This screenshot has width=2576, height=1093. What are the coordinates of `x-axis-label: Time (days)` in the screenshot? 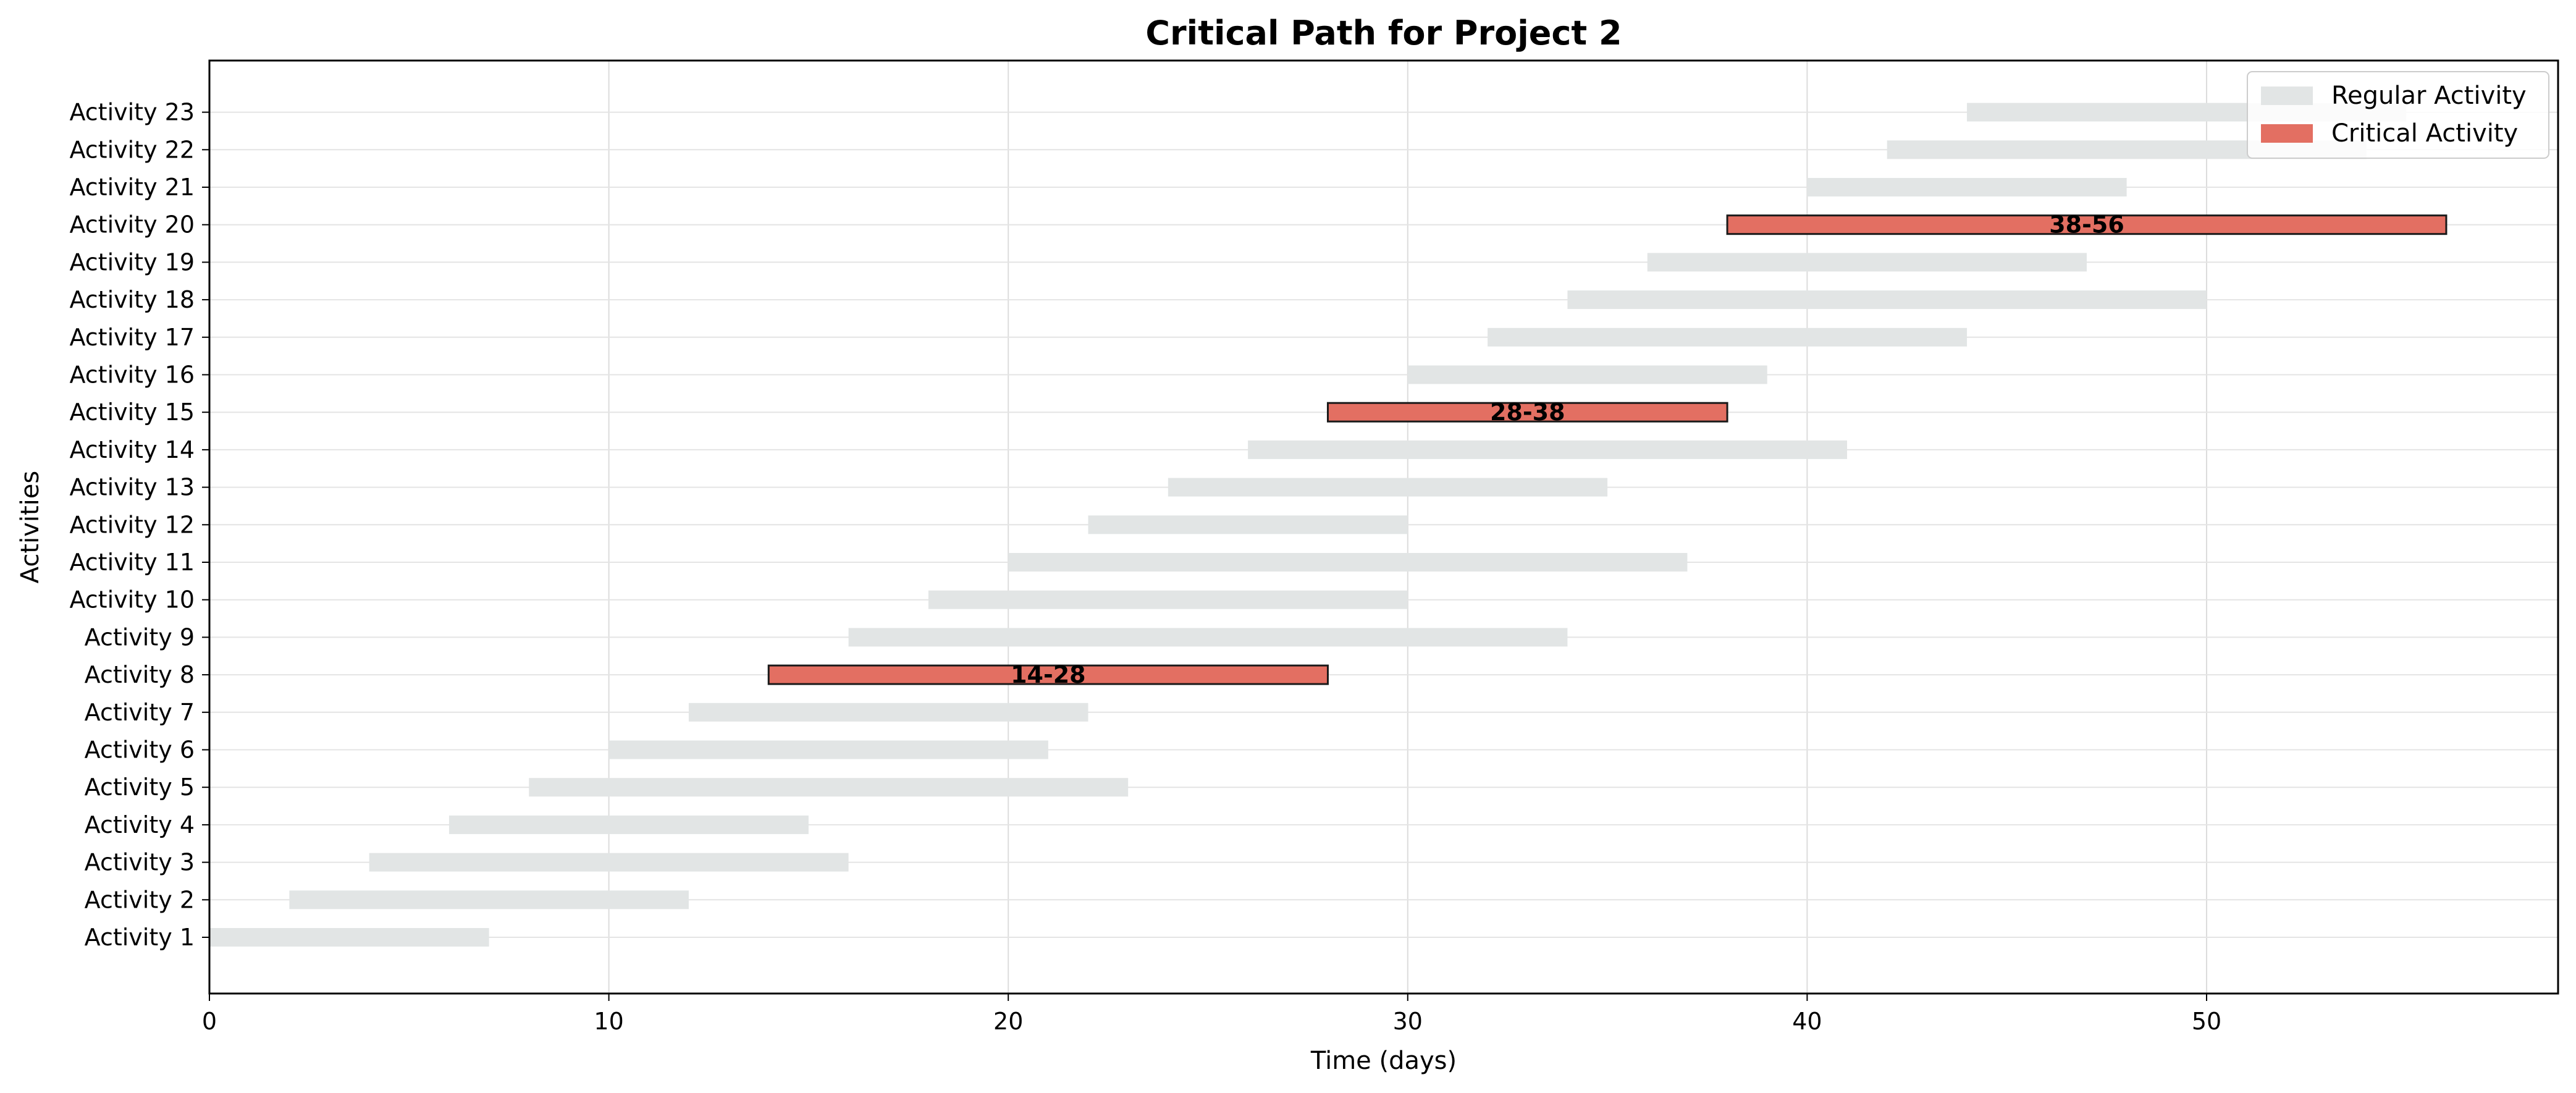 It's located at (1383, 1061).